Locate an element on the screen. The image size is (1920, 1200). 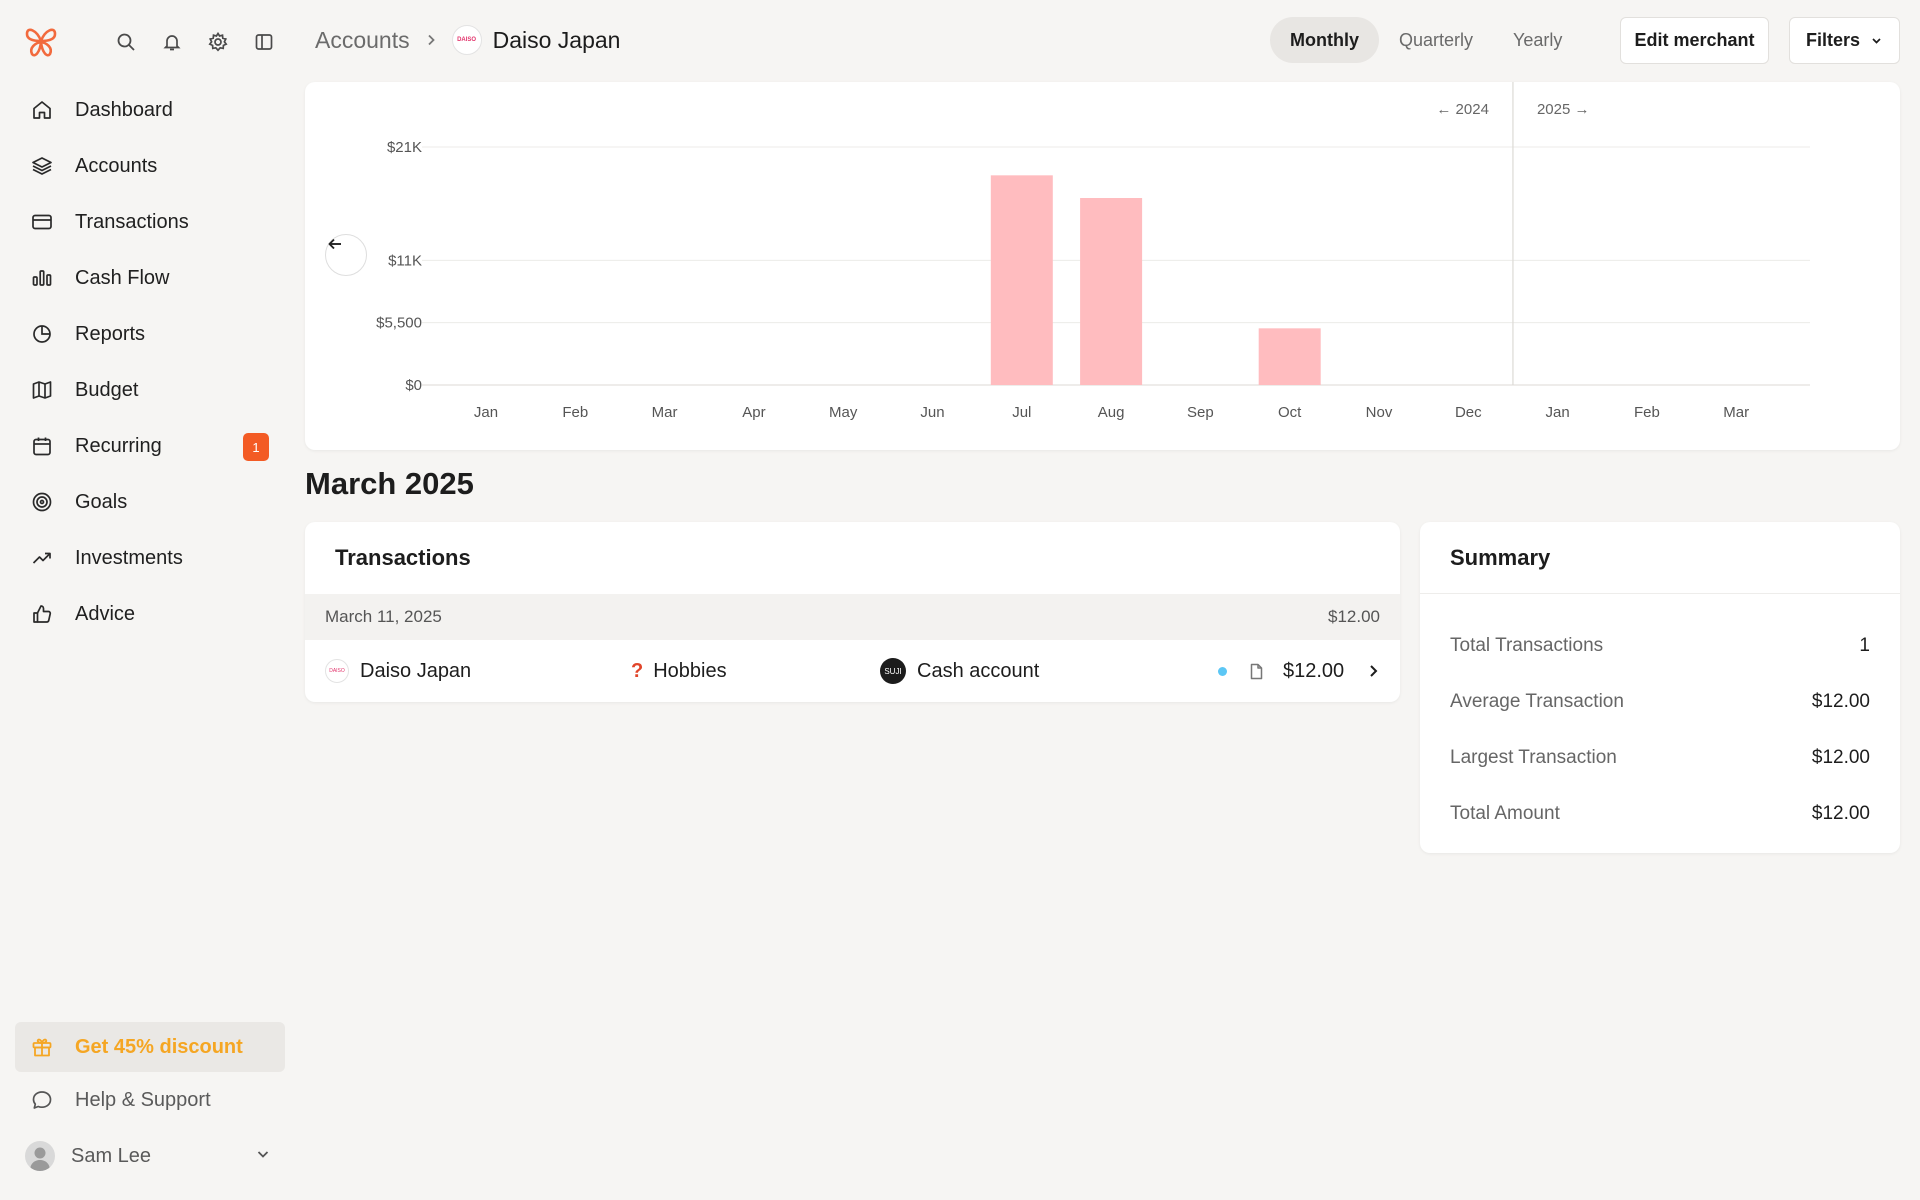
breadcrumb: Accounts DAISO Daiso Japan is located at coordinates (467, 40).